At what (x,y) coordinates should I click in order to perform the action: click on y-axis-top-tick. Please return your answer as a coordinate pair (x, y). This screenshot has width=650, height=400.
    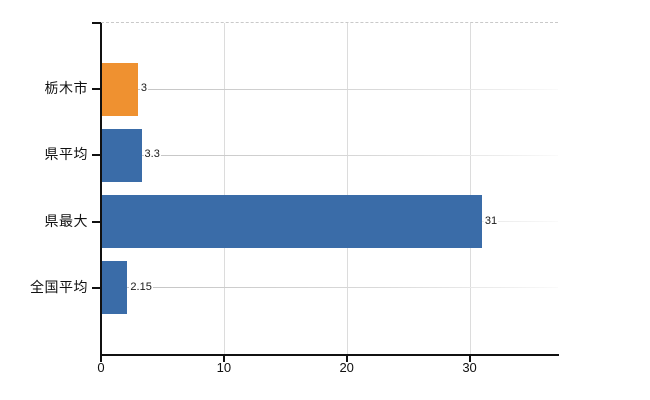
    Looking at the image, I should click on (96, 23).